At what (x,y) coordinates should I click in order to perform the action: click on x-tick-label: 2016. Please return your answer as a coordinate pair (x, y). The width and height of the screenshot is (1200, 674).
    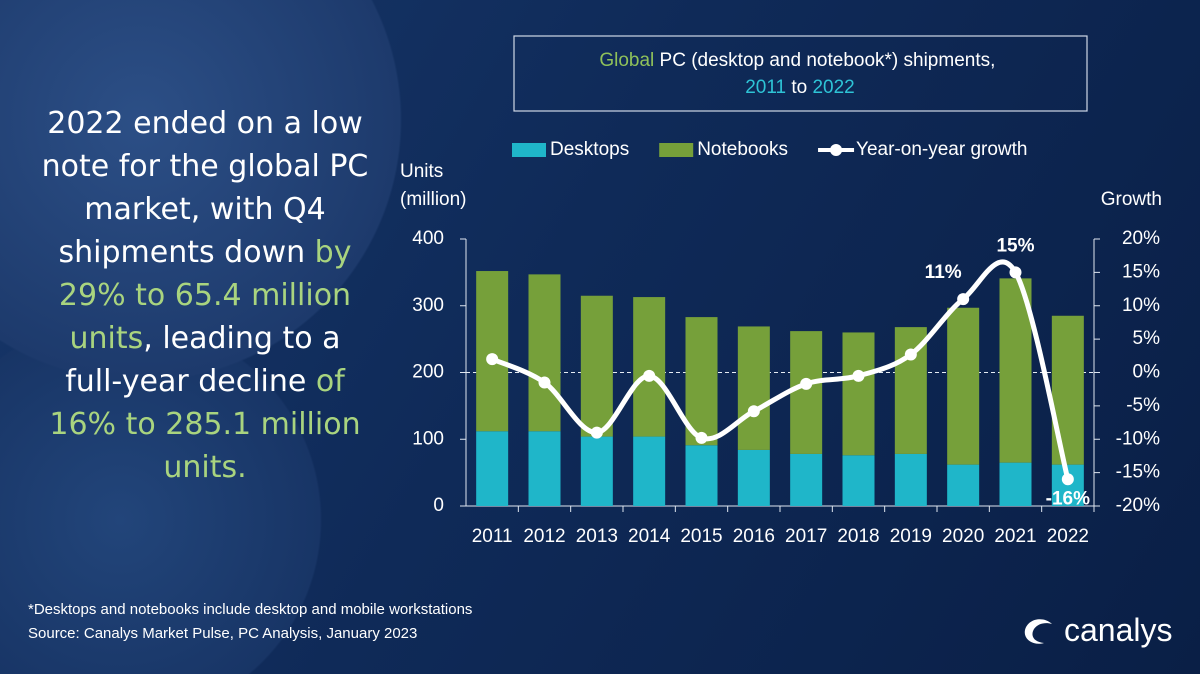
    Looking at the image, I should click on (754, 536).